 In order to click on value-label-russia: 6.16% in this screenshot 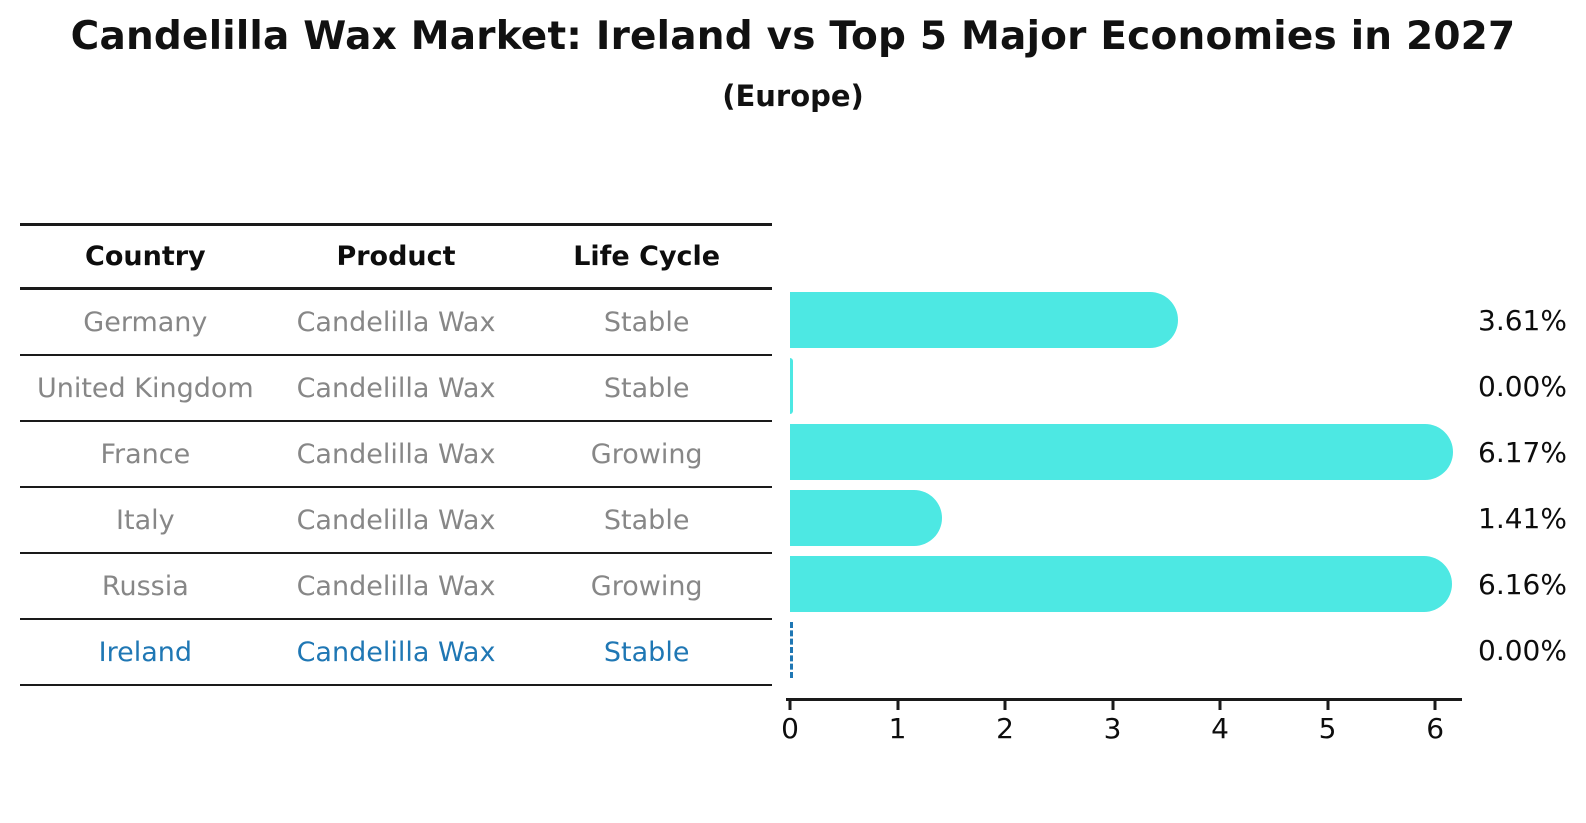, I will do `click(1522, 584)`.